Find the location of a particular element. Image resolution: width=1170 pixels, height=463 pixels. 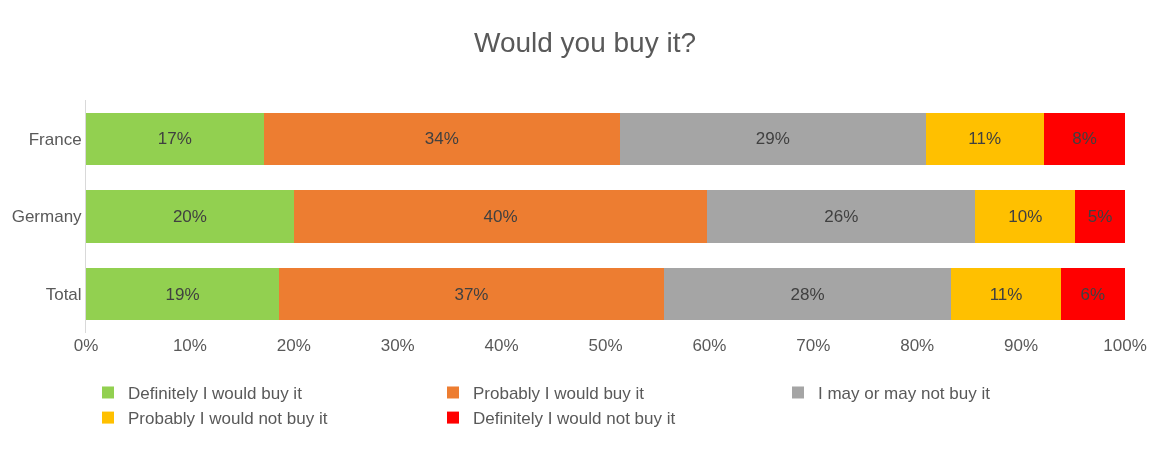

data-label: 34% is located at coordinates (441, 139).